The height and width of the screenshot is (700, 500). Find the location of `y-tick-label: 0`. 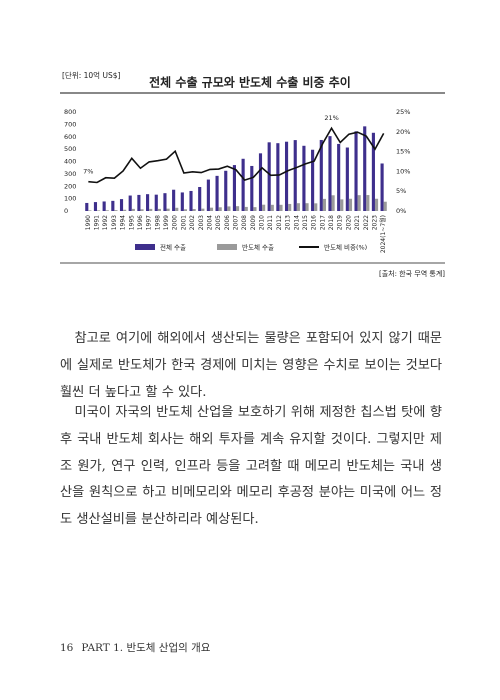

y-tick-label: 0 is located at coordinates (66, 211).